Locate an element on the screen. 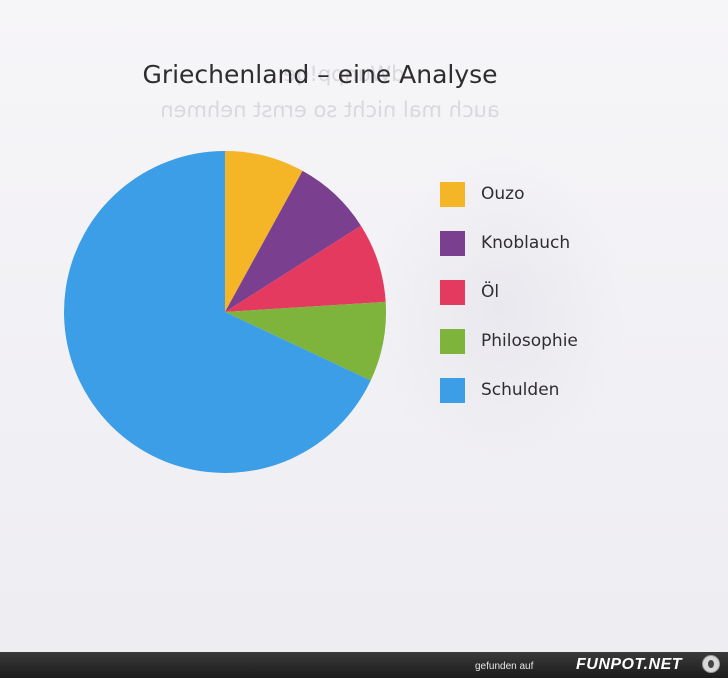 The image size is (728, 678). footer-bar: gefunden auf FUNPOT.NET is located at coordinates (364, 665).